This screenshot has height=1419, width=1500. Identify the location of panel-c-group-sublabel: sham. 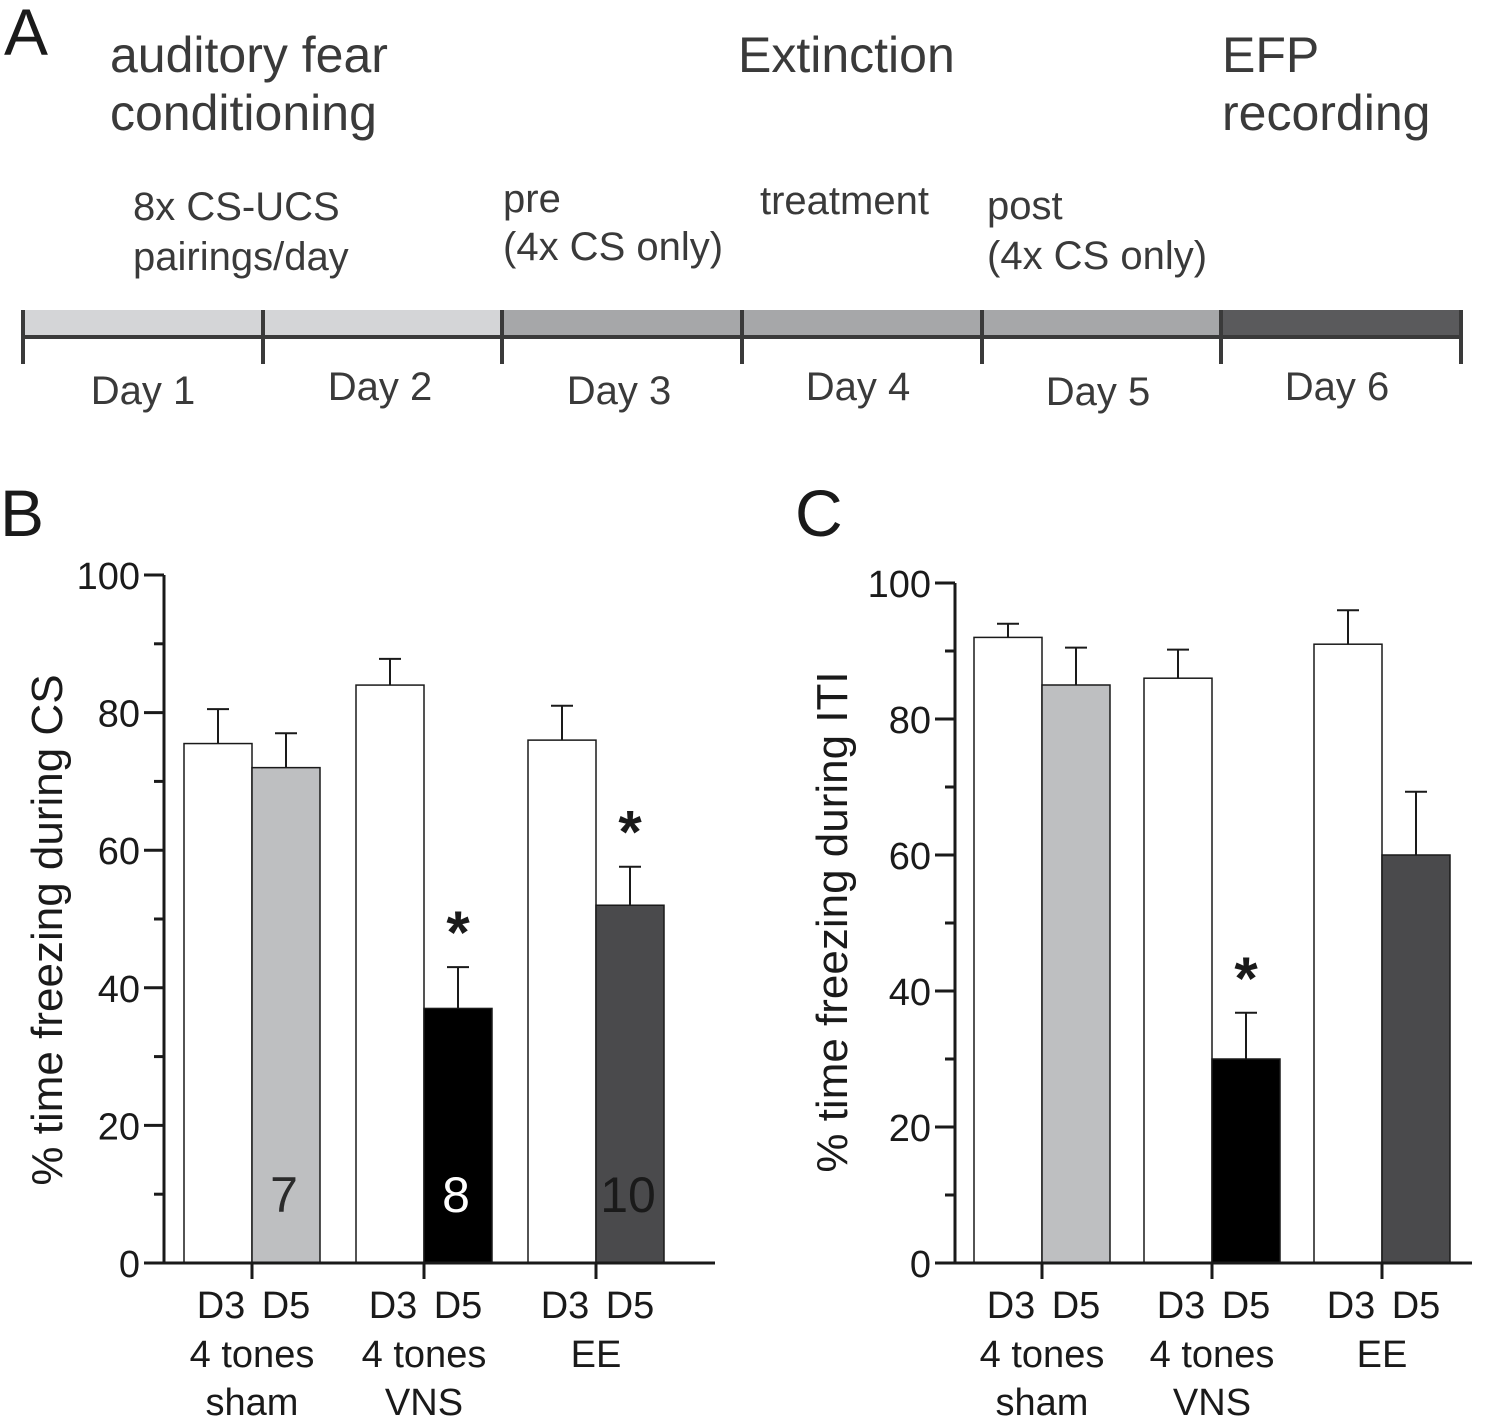
(1042, 1400).